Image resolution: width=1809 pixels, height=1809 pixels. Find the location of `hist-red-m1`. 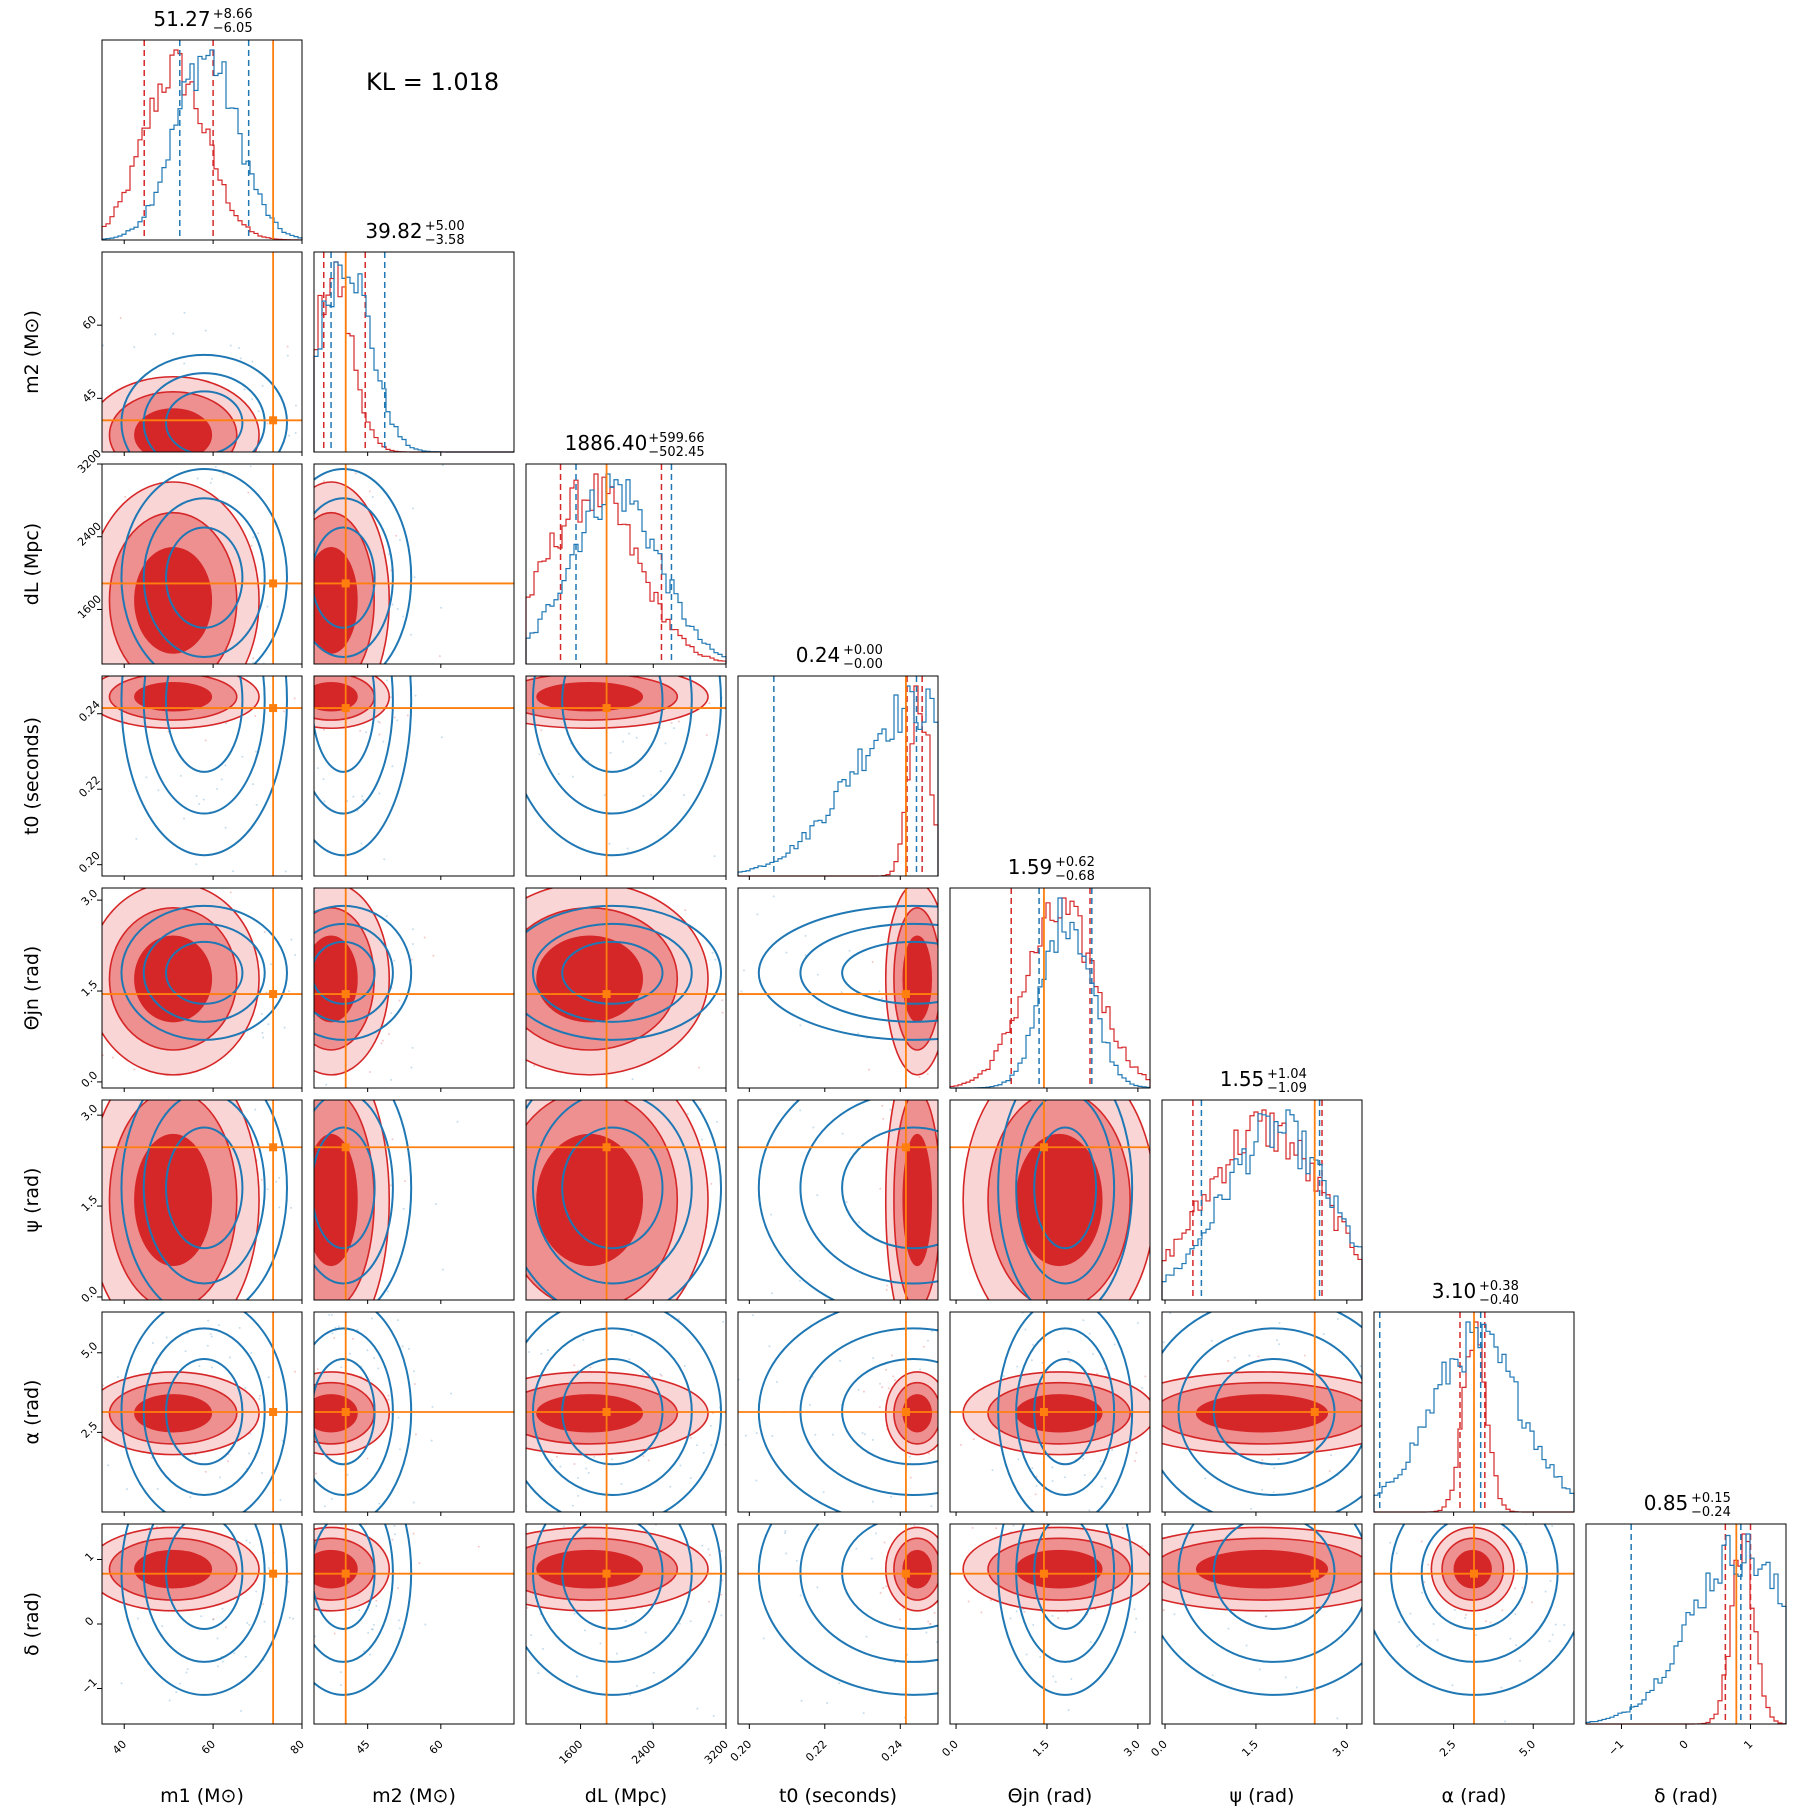

hist-red-m1 is located at coordinates (202, 145).